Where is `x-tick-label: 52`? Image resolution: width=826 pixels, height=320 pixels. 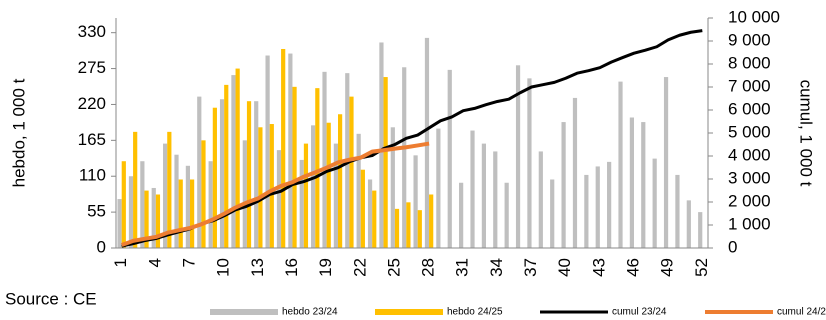
x-tick-label: 52 is located at coordinates (701, 267).